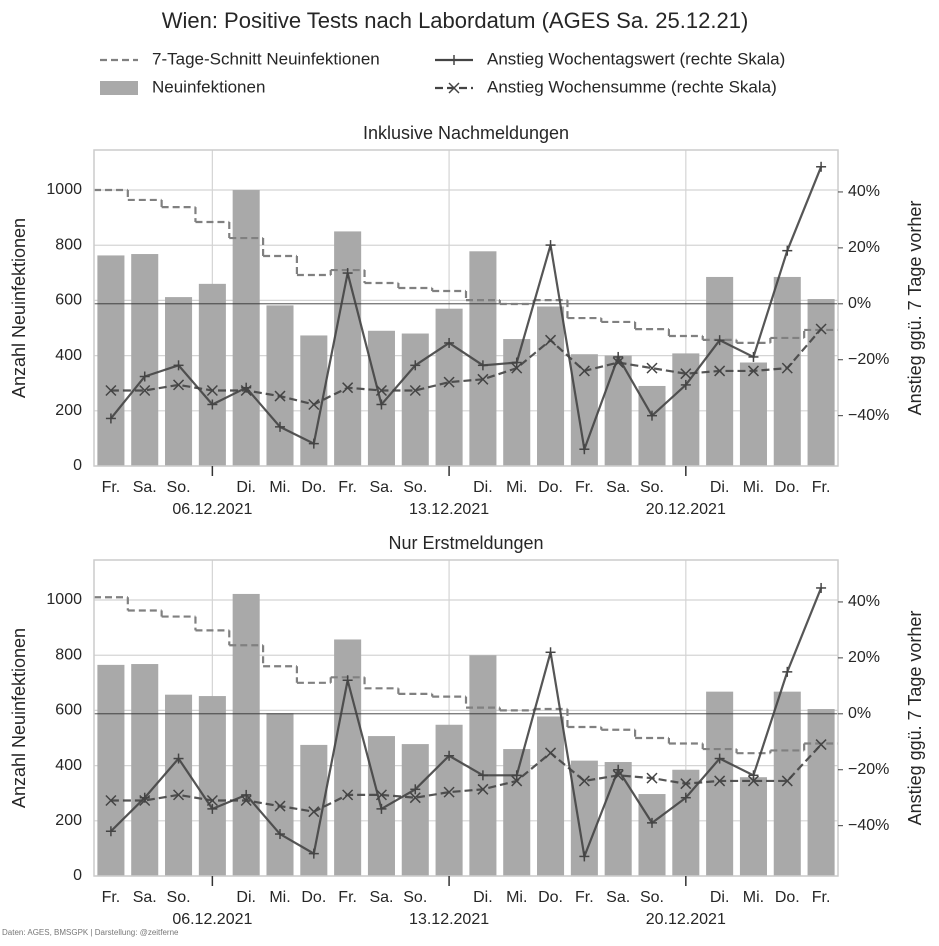  What do you see at coordinates (64, 599) in the screenshot?
I see `y-tick-label: 1000` at bounding box center [64, 599].